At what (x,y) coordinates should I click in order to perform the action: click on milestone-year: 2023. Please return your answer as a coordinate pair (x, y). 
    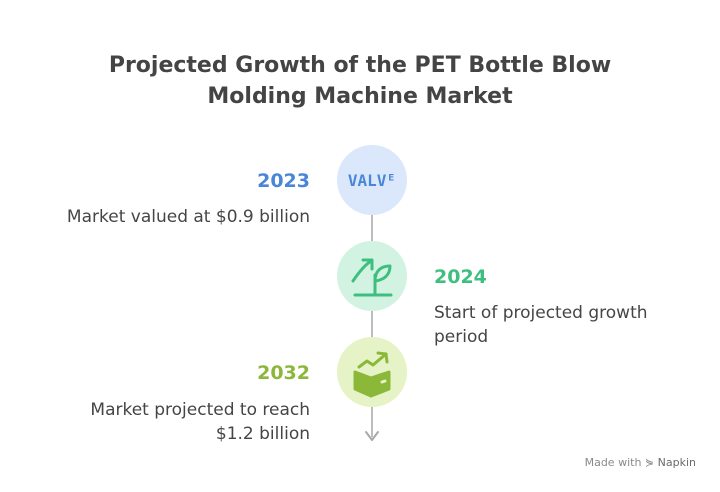
    Looking at the image, I should click on (283, 181).